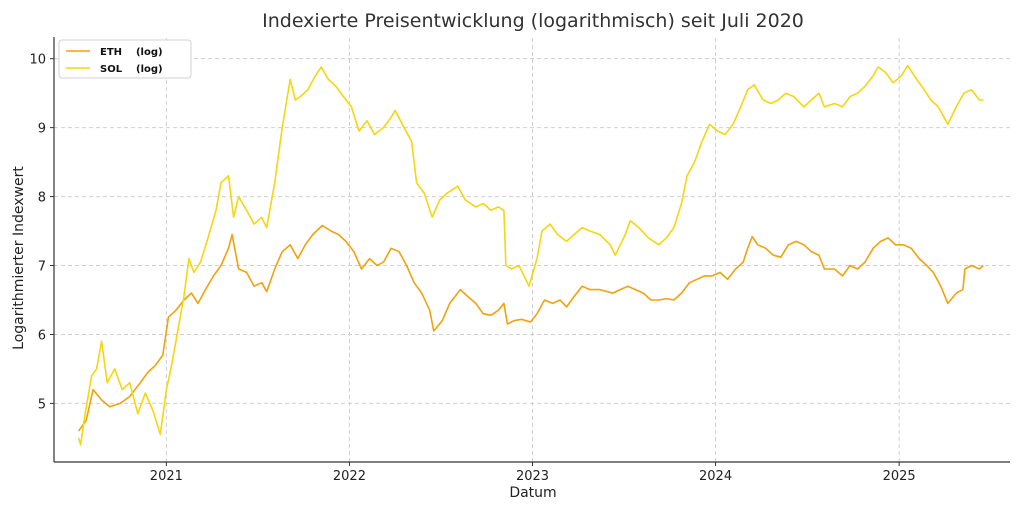  What do you see at coordinates (532, 476) in the screenshot?
I see `x-tick-label: 2023` at bounding box center [532, 476].